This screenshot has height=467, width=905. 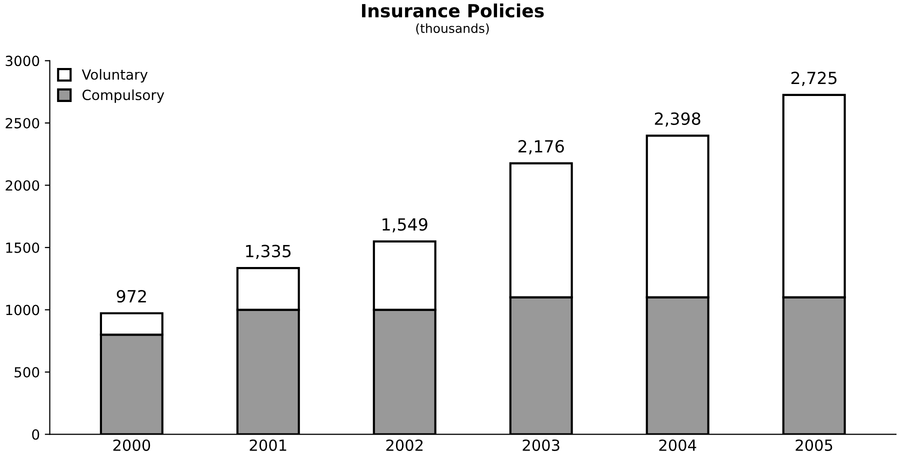 I want to click on total-label: 1,335, so click(x=268, y=252).